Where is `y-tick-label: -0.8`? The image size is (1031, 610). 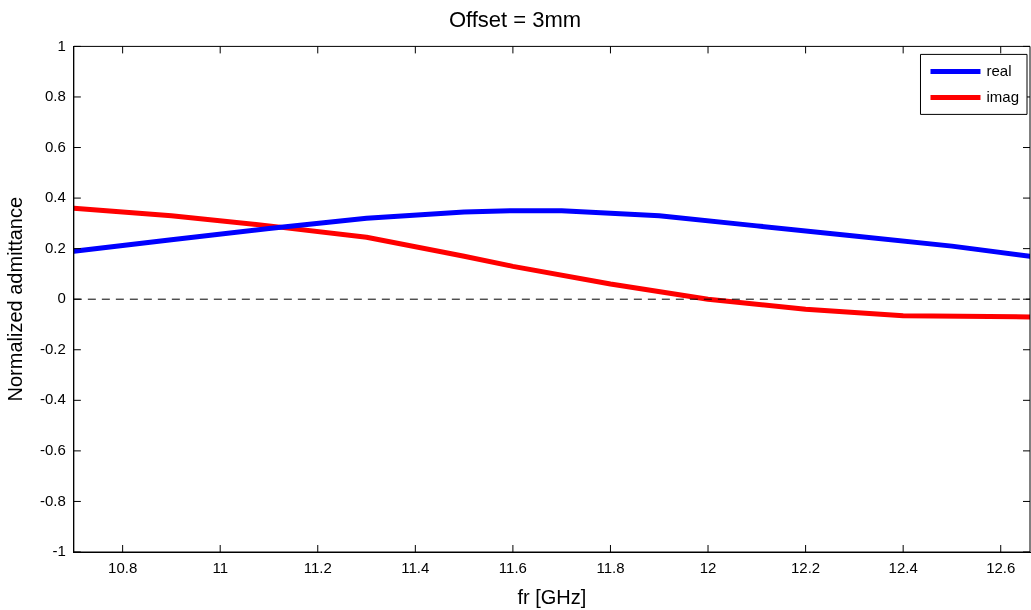
y-tick-label: -0.8 is located at coordinates (52, 500).